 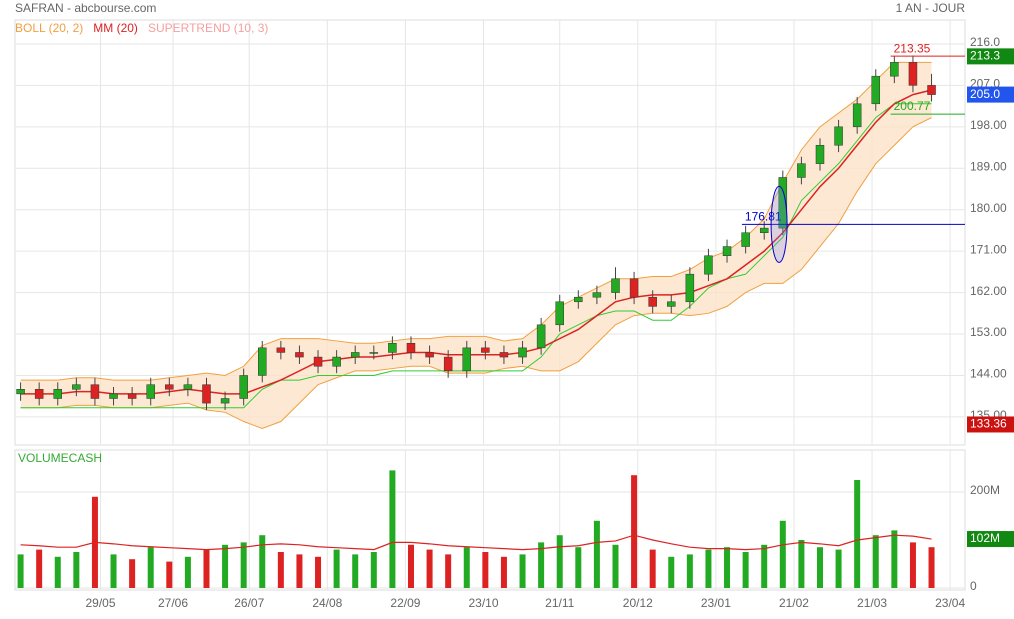 What do you see at coordinates (716, 603) in the screenshot?
I see `x-tick-label: 23/01` at bounding box center [716, 603].